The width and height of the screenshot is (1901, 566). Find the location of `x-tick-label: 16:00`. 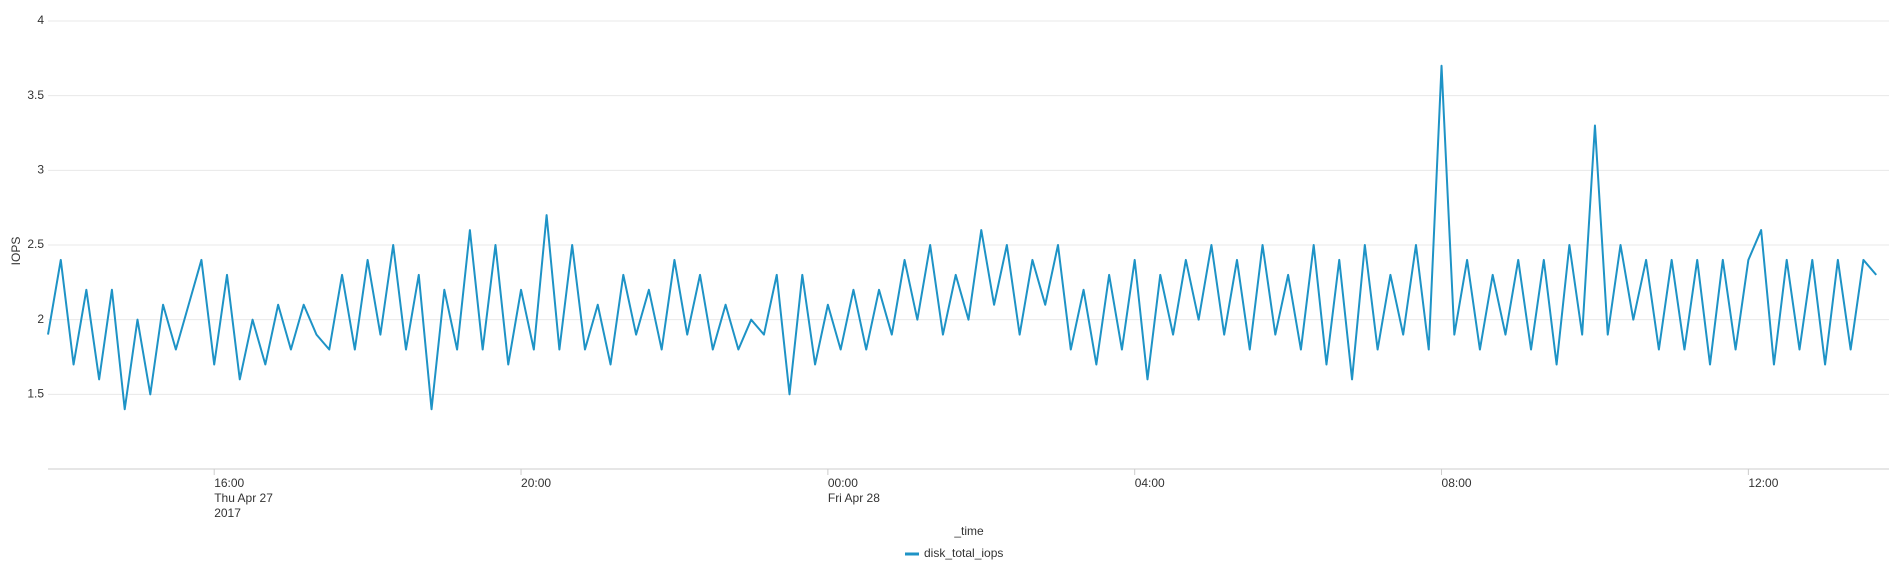

x-tick-label: 16:00 is located at coordinates (229, 483).